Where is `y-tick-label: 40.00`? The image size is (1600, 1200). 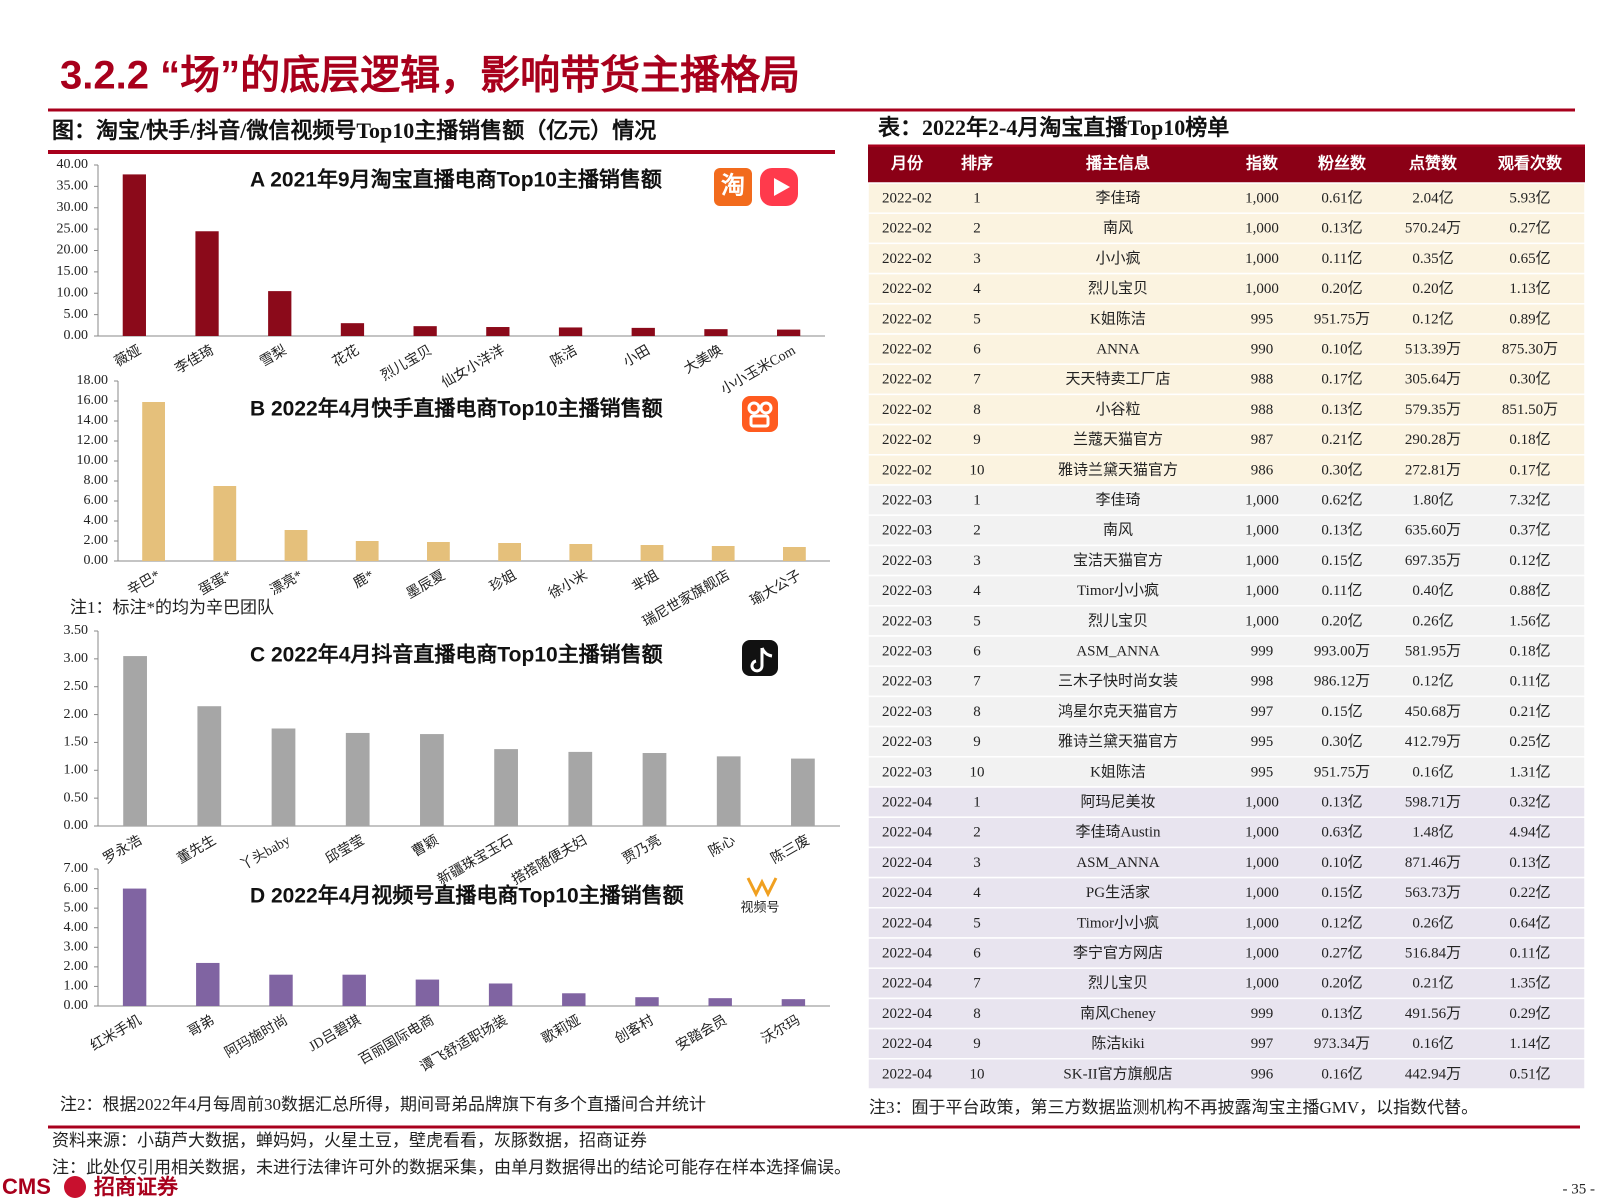
y-tick-label: 40.00 is located at coordinates (73, 164).